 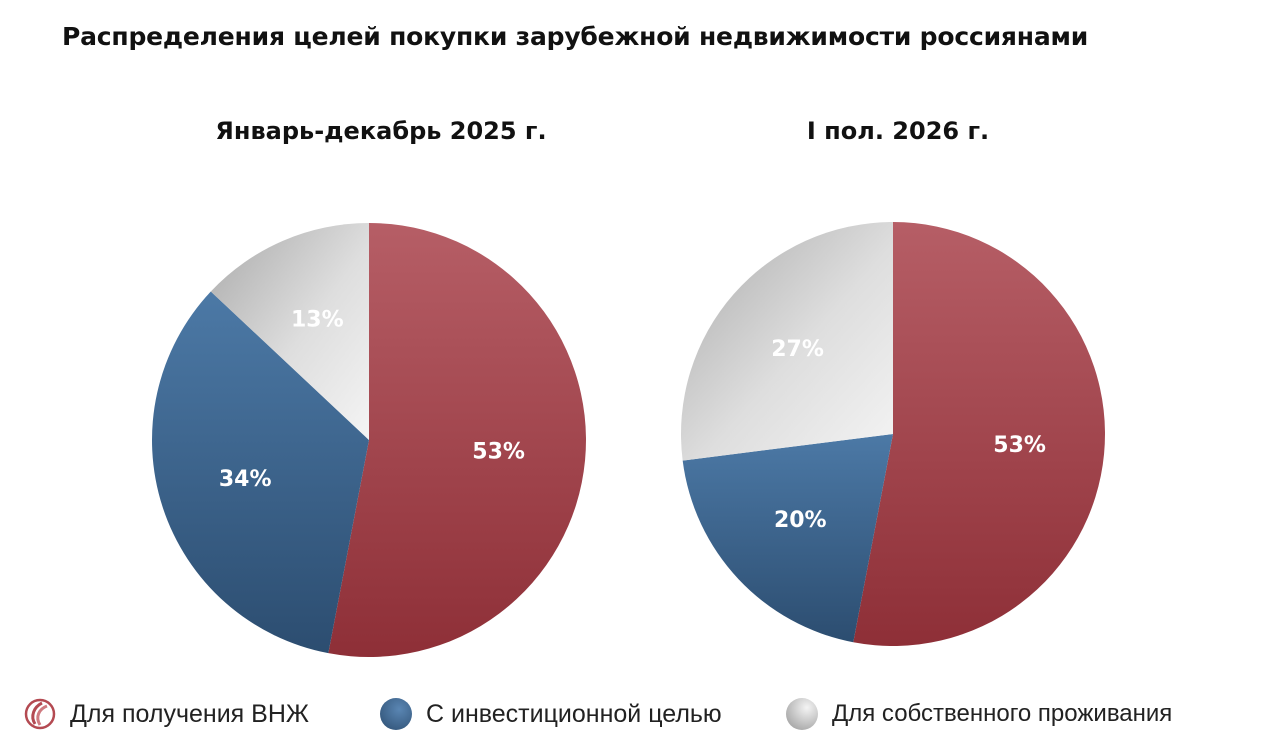 I want to click on legend-swatch-residence, so click(x=802, y=714).